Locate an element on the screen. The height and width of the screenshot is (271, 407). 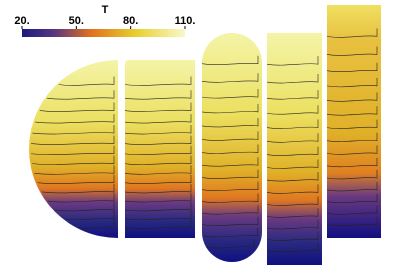
rect-field is located at coordinates (160, 149).